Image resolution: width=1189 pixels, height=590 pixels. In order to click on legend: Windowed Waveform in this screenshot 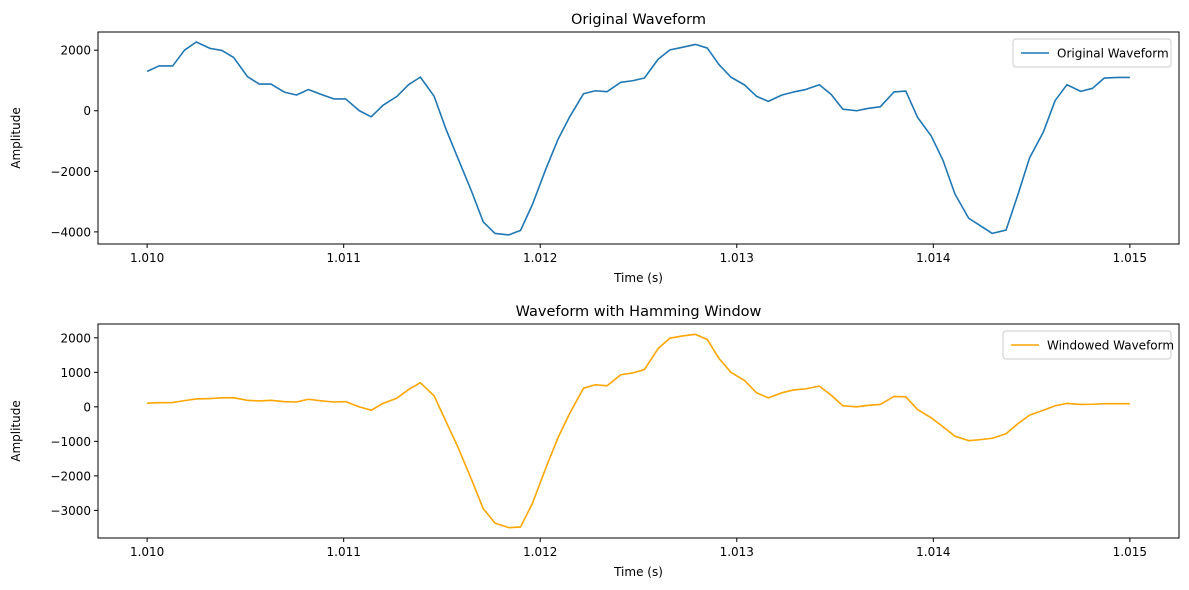, I will do `click(1088, 345)`.